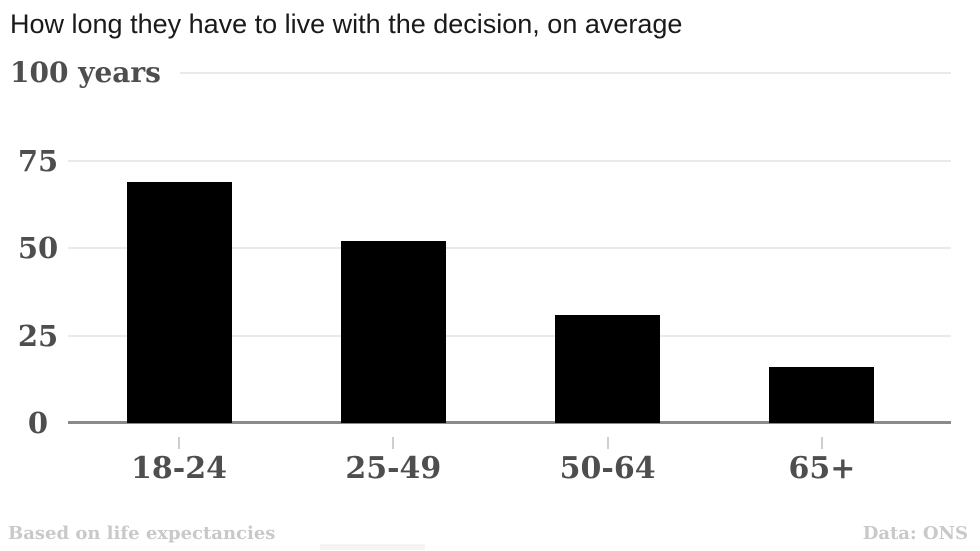 The image size is (980, 551). I want to click on x-category-label-50-64: 50-64, so click(607, 468).